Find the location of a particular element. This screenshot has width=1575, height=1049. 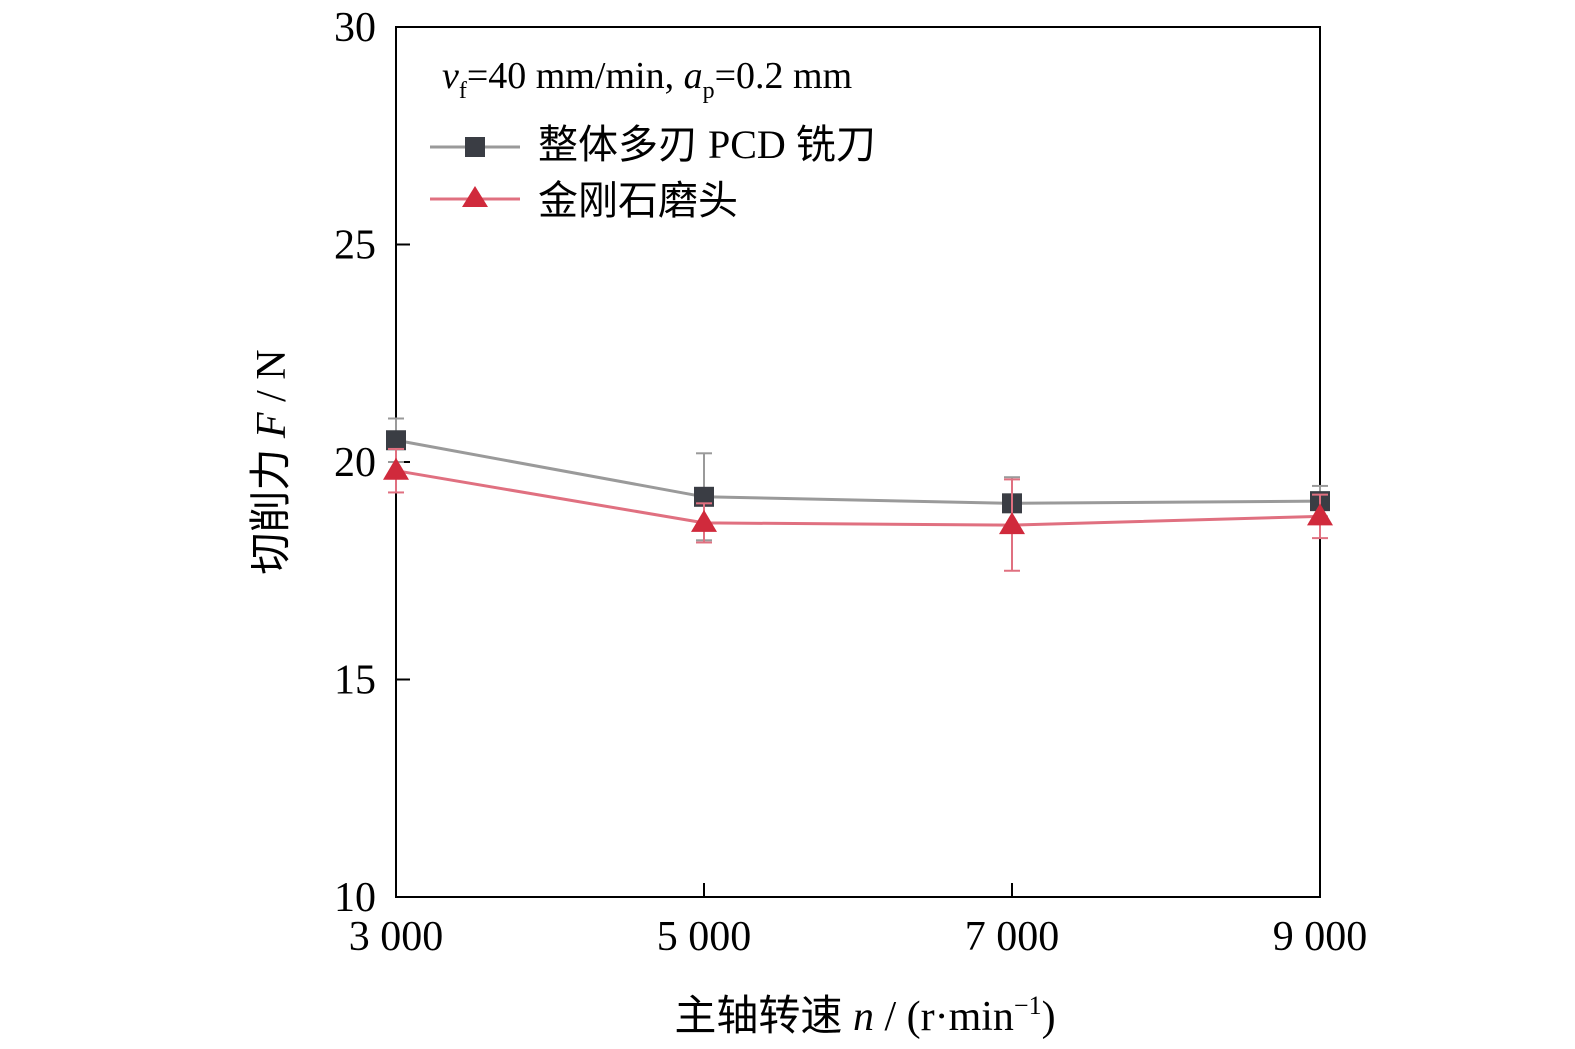

legend-label-diamond: 金刚石磨头 is located at coordinates (638, 200).